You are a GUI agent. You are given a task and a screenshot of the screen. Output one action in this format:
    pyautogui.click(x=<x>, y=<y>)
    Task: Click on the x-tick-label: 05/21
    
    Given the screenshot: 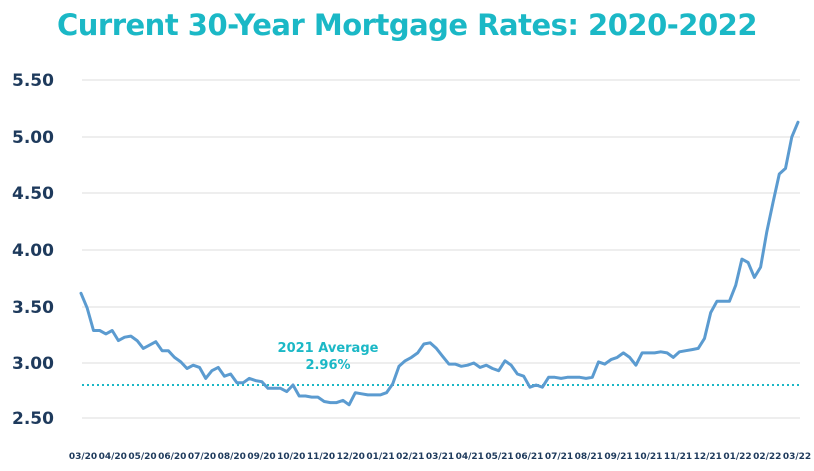 What is the action you would take?
    pyautogui.click(x=499, y=457)
    